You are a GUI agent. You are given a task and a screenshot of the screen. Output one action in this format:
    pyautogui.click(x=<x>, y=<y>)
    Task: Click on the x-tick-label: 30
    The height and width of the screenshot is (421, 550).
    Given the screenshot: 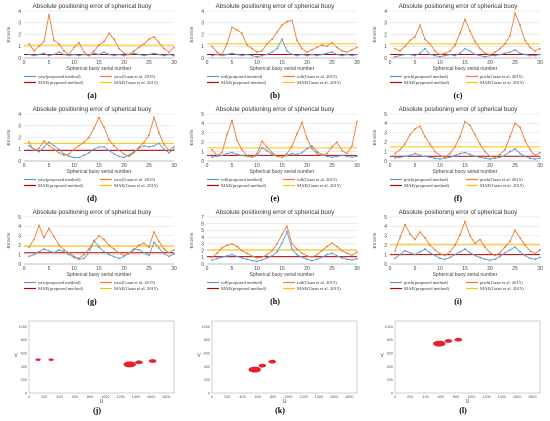 What is the action you would take?
    pyautogui.click(x=357, y=63)
    